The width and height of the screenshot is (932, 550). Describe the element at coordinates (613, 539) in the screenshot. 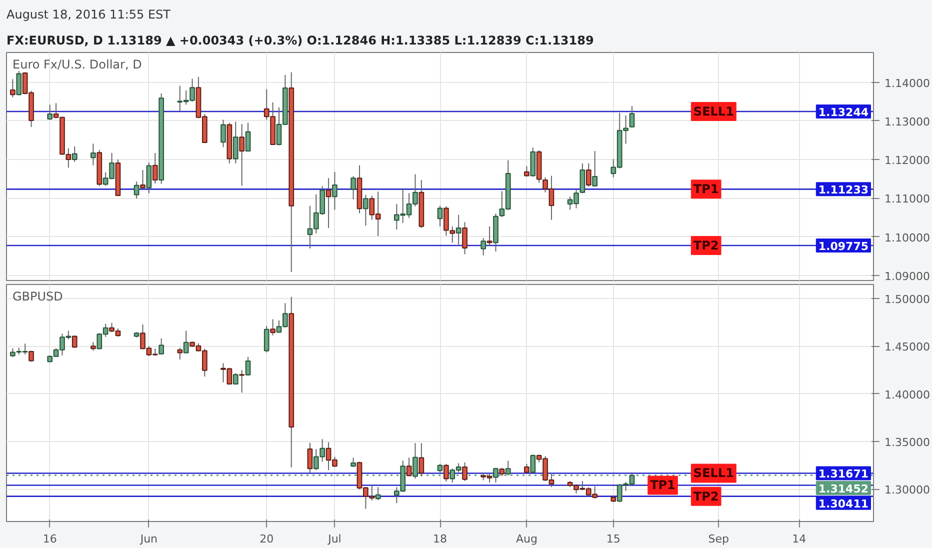

I see `x-tick-label: 15` at that location.